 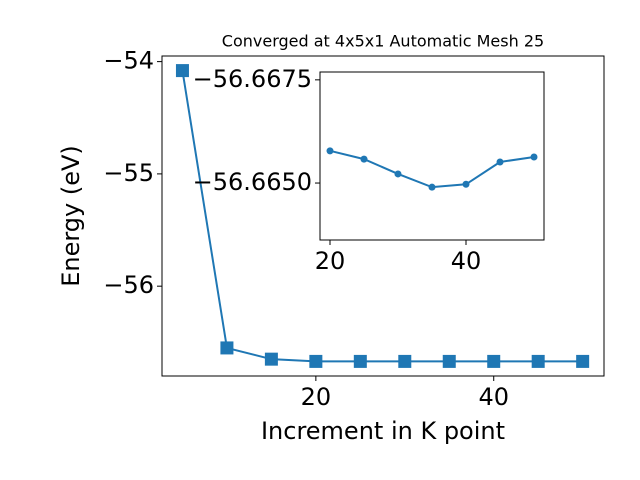 What do you see at coordinates (128, 61) in the screenshot?
I see `y-tick-label: −54` at bounding box center [128, 61].